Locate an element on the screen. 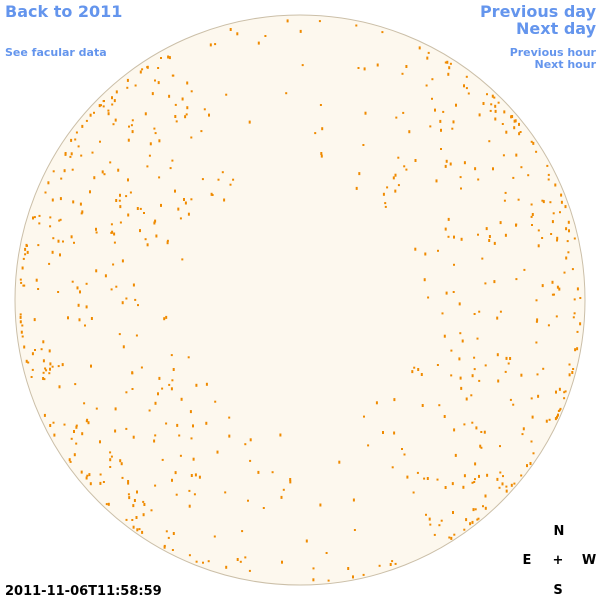 The image size is (600, 600). facular-link: See facular data is located at coordinates (56, 52).